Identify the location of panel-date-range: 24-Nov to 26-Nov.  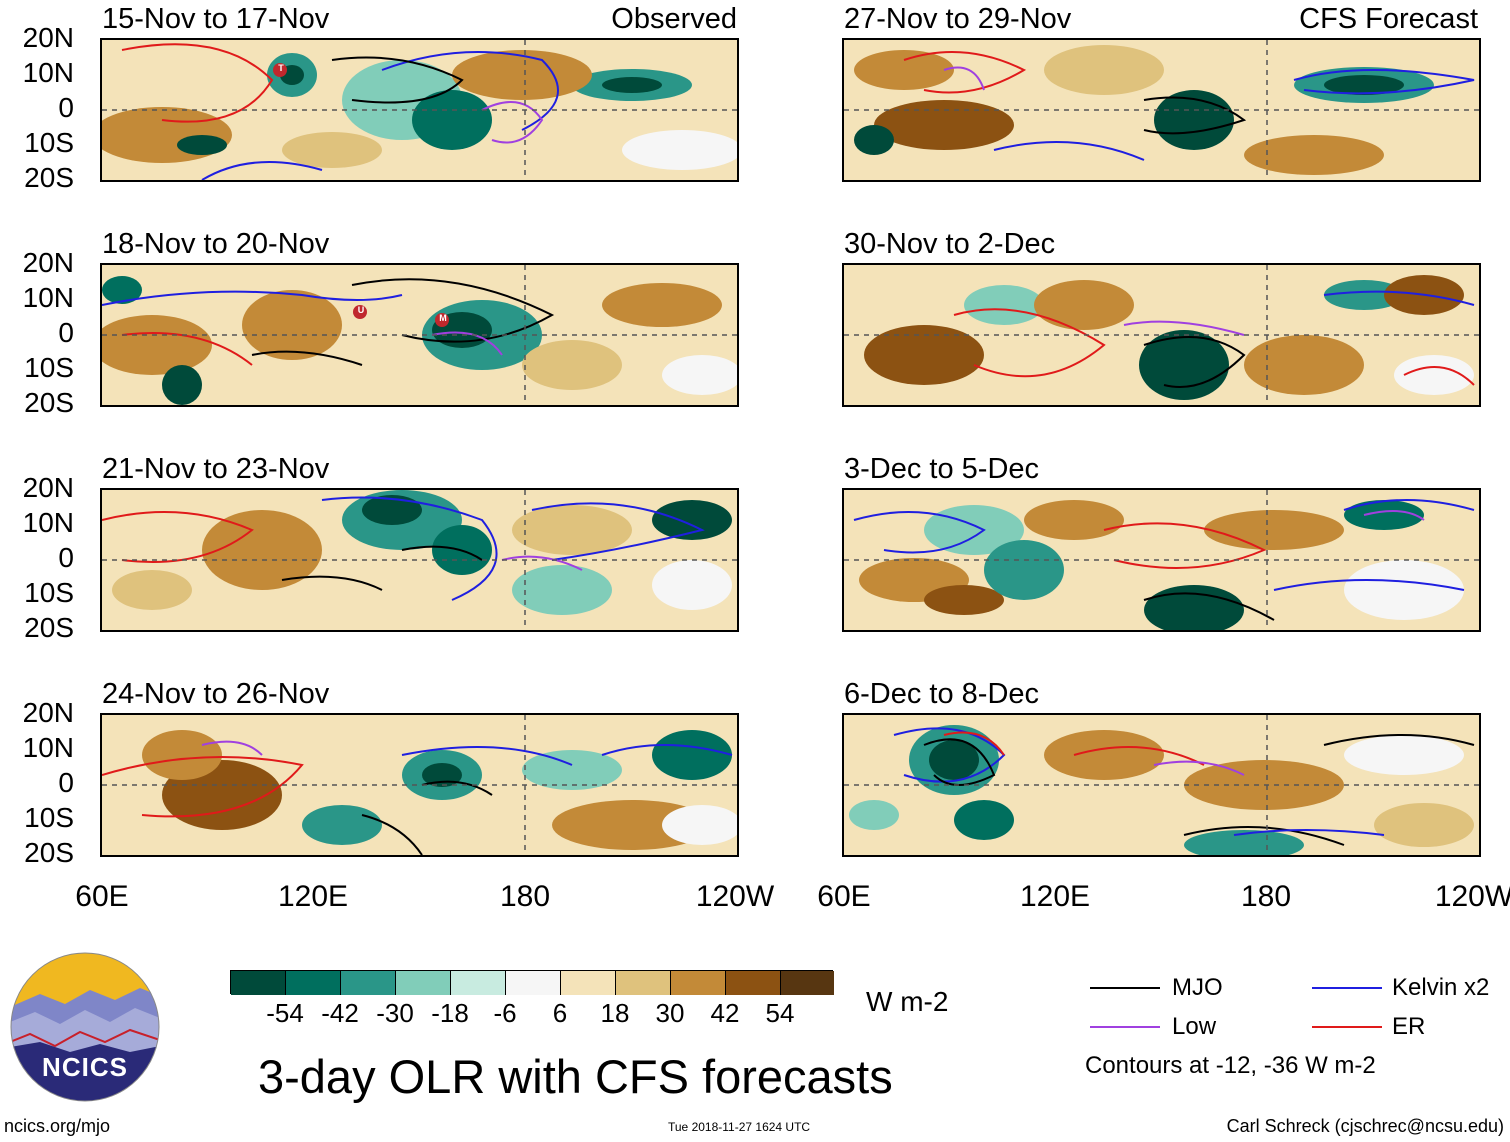
(216, 694).